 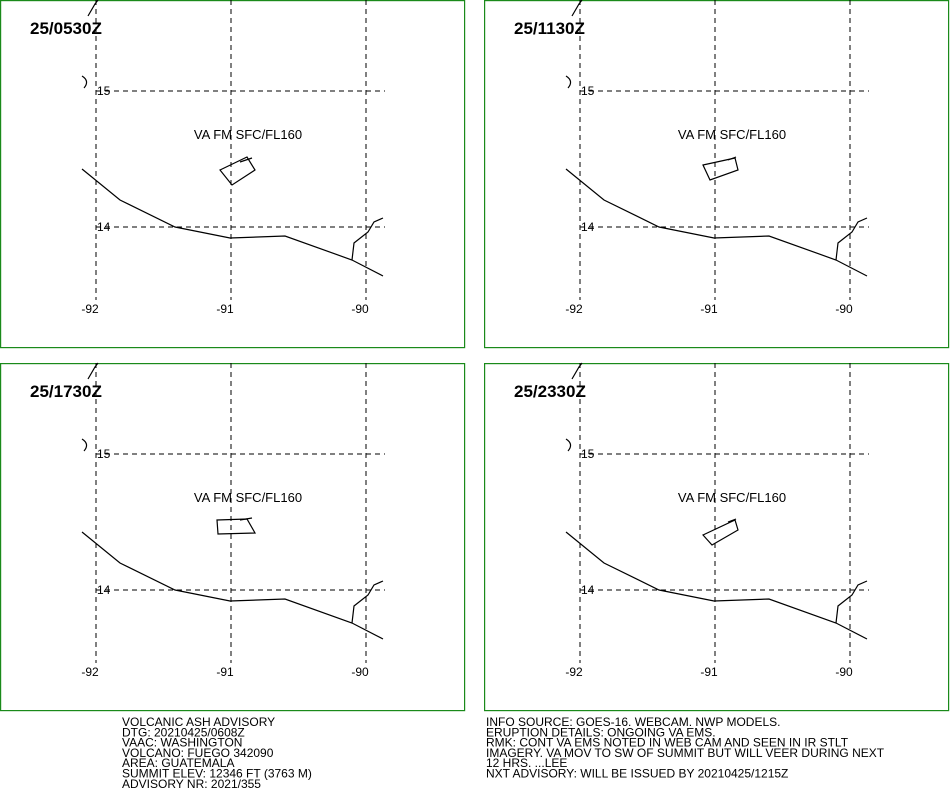 I want to click on valid-time: 25/2330Z, so click(x=550, y=391).